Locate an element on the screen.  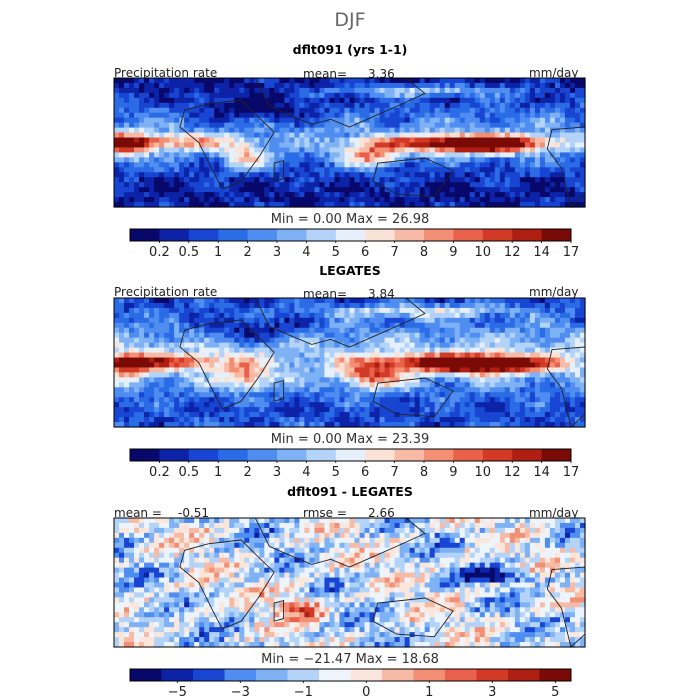
colorbar-tick-label: −3 is located at coordinates (240, 692).